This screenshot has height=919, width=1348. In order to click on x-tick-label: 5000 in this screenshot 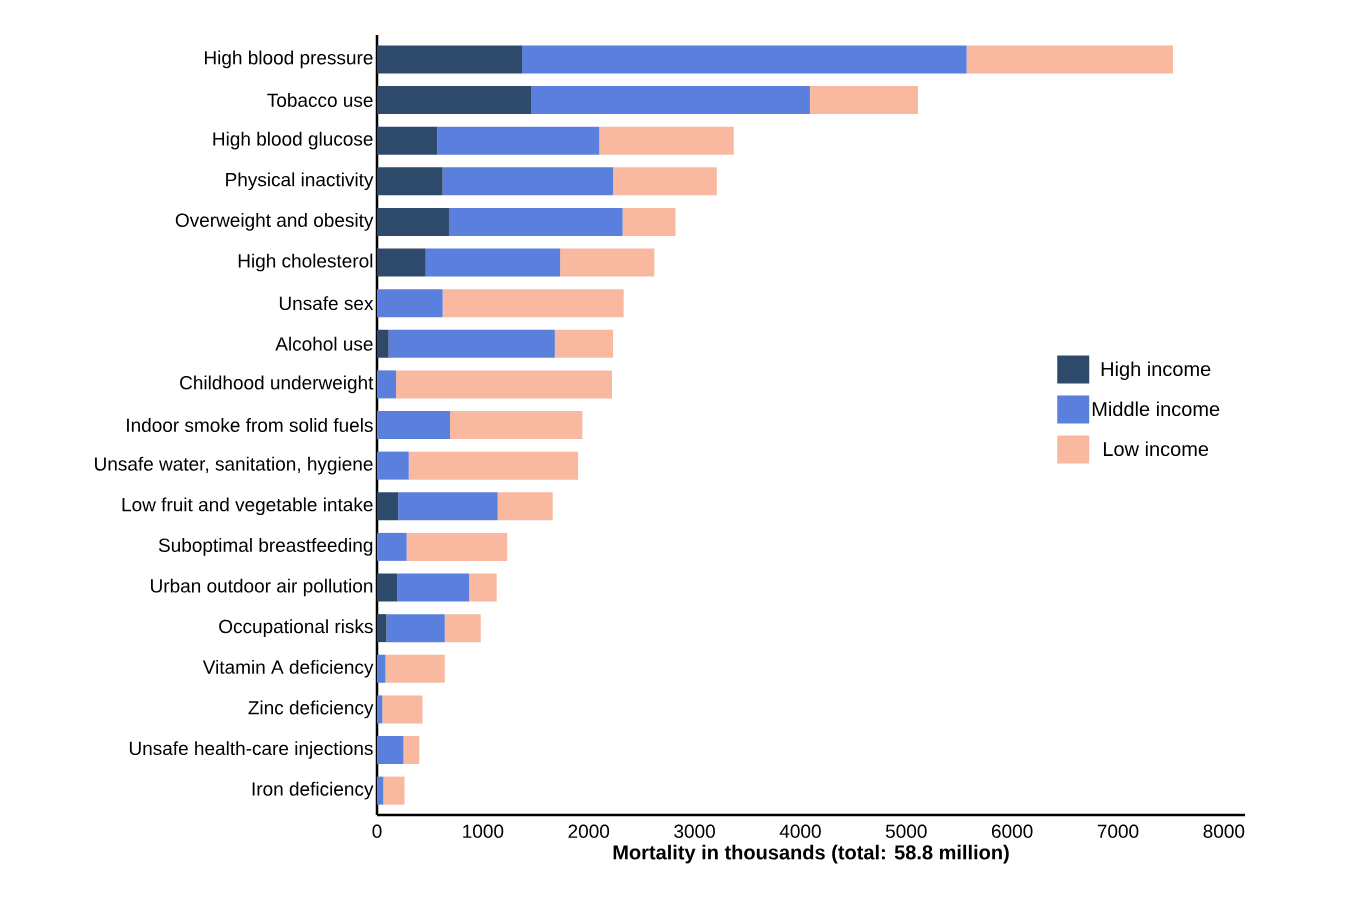, I will do `click(906, 831)`.